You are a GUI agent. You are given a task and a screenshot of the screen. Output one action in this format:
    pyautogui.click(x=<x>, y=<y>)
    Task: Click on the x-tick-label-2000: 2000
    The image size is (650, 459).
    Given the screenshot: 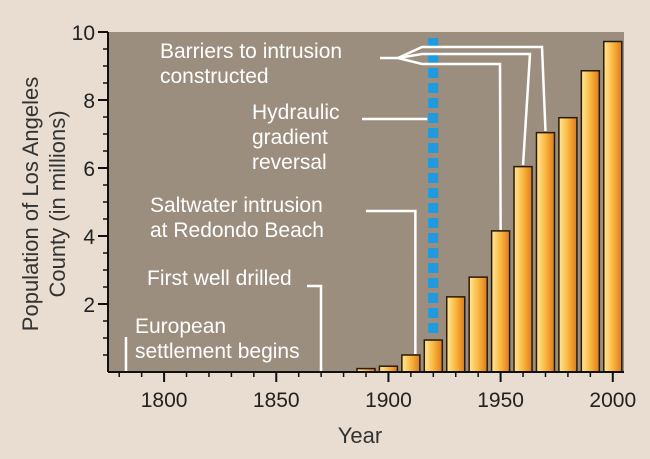 What is the action you would take?
    pyautogui.click(x=612, y=400)
    